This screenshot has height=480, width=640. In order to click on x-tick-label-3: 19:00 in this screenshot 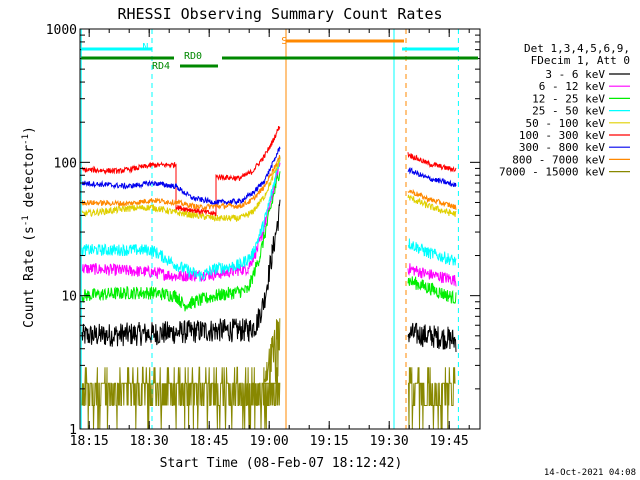, I will do `click(269, 441)`.